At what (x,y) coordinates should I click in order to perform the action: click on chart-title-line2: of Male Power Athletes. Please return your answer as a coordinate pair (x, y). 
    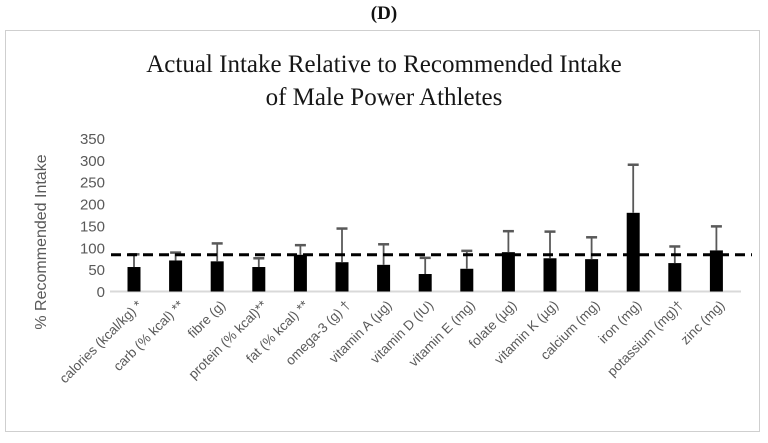
    Looking at the image, I should click on (384, 97).